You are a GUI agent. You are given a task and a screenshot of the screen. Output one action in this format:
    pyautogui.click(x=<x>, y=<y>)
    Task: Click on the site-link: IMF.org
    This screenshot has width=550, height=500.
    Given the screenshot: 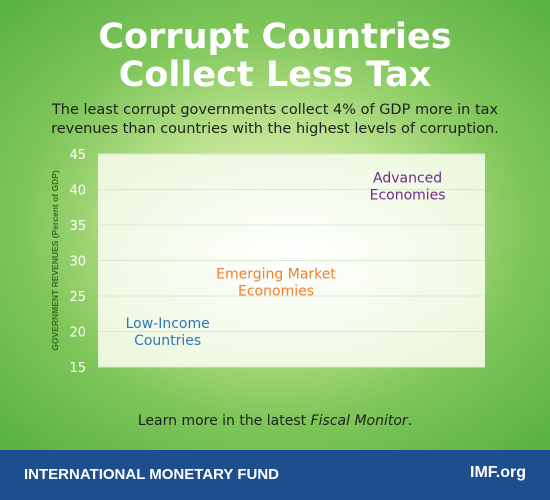 What is the action you would take?
    pyautogui.click(x=498, y=472)
    